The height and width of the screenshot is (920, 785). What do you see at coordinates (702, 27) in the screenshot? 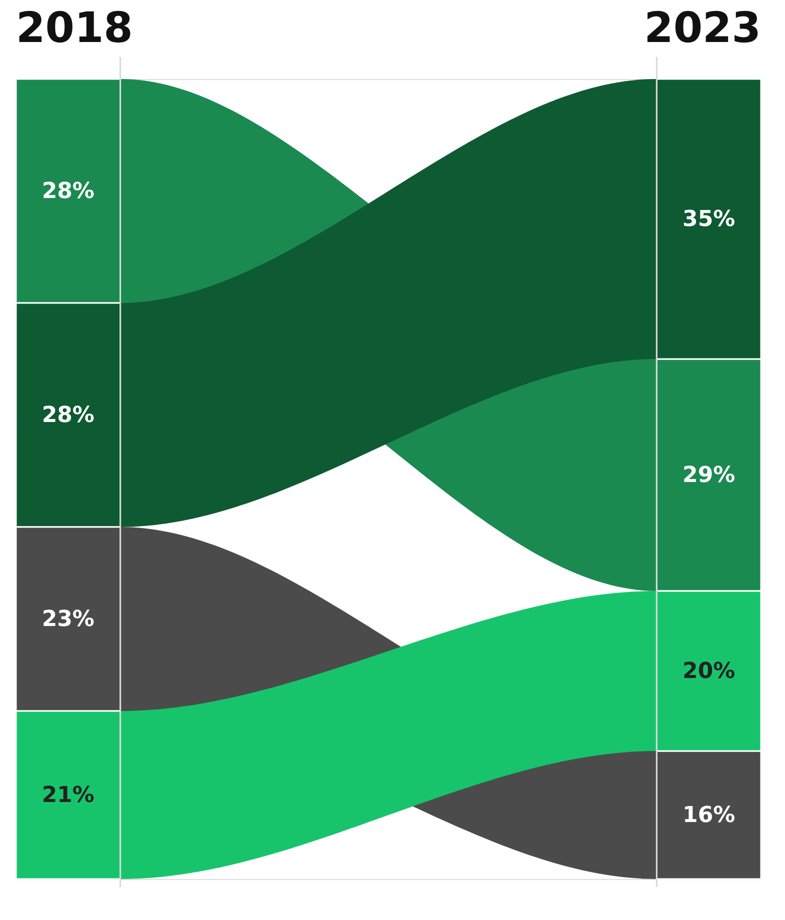
I see `category-label: 2023` at bounding box center [702, 27].